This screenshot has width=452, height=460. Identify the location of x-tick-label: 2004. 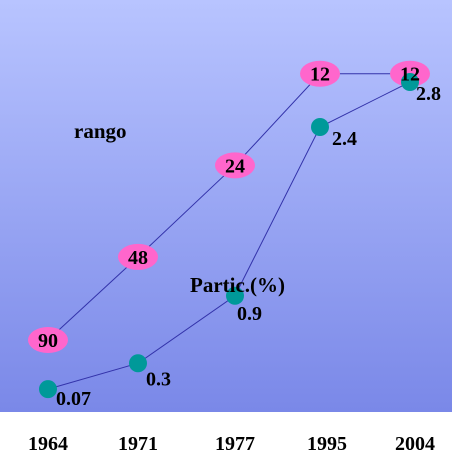
(415, 444).